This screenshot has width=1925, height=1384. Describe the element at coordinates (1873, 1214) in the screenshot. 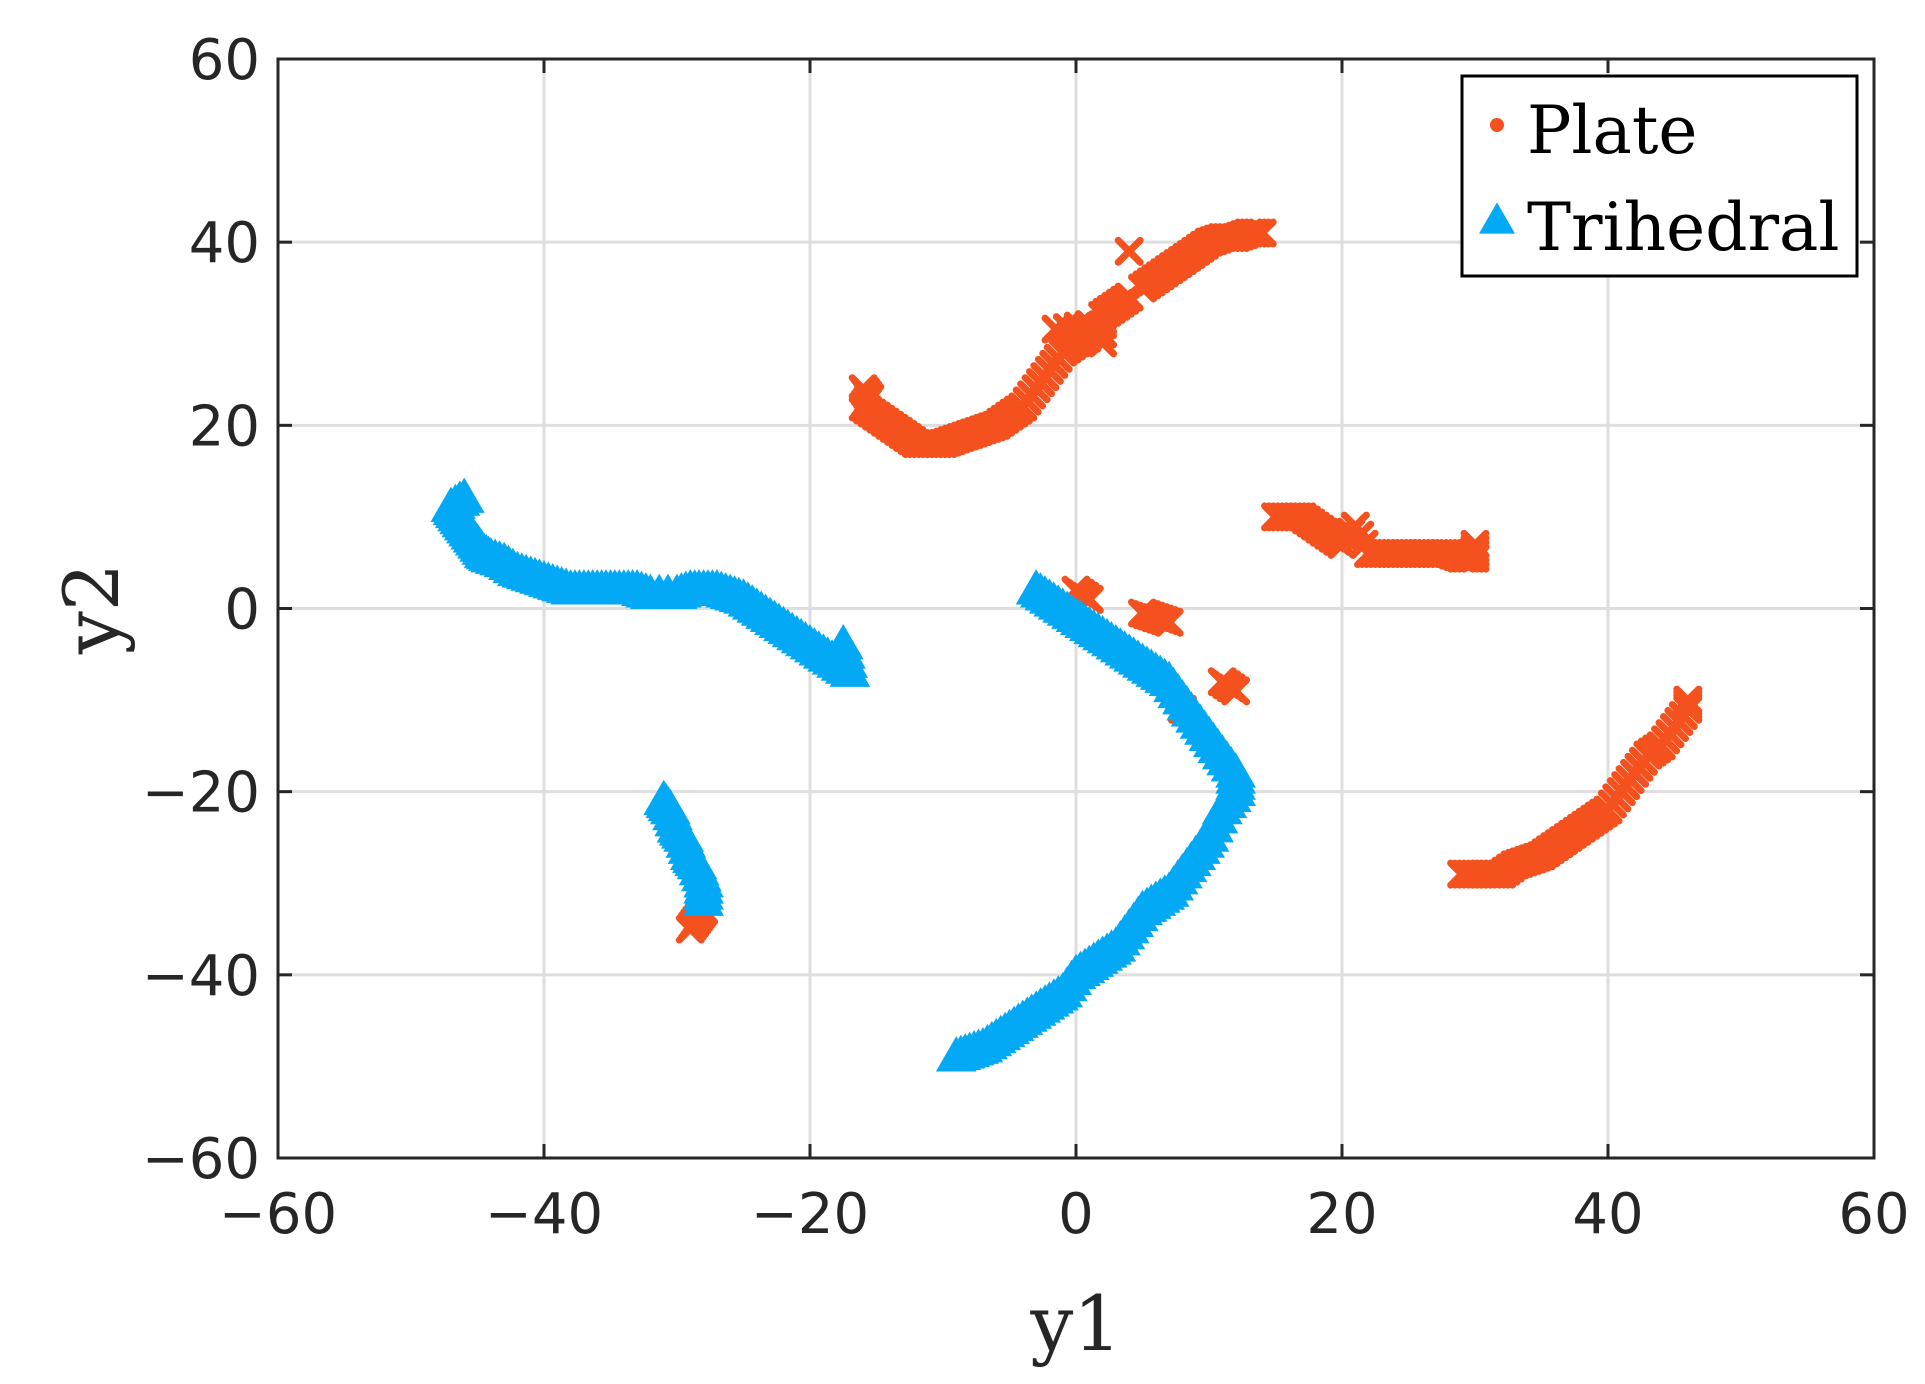

I see `x-tick-label: 60` at that location.